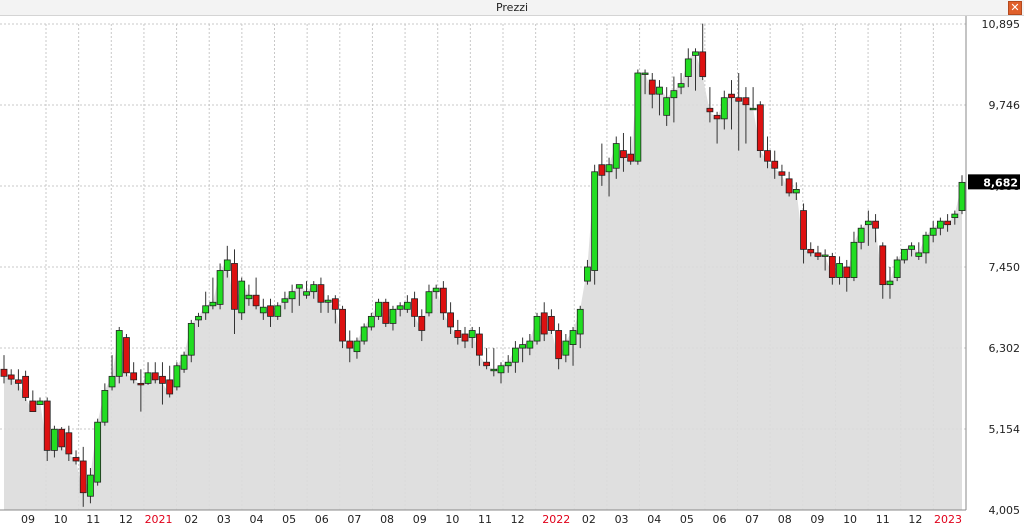 The height and width of the screenshot is (528, 1024). Describe the element at coordinates (354, 519) in the screenshot. I see `x-tick-label: 07` at that location.